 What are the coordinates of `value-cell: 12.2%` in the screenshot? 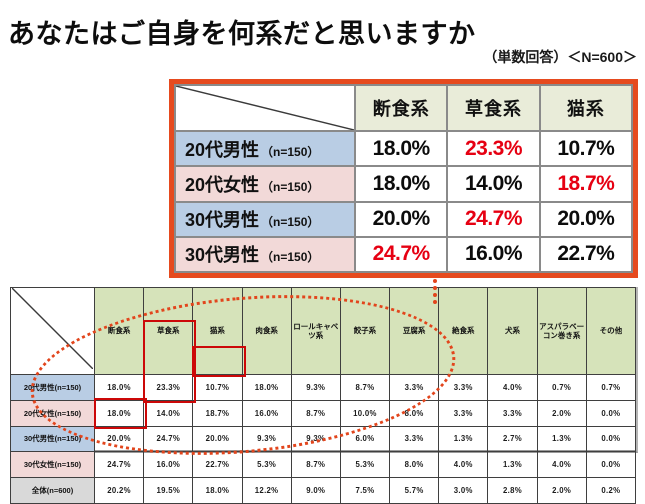 It's located at (266, 490).